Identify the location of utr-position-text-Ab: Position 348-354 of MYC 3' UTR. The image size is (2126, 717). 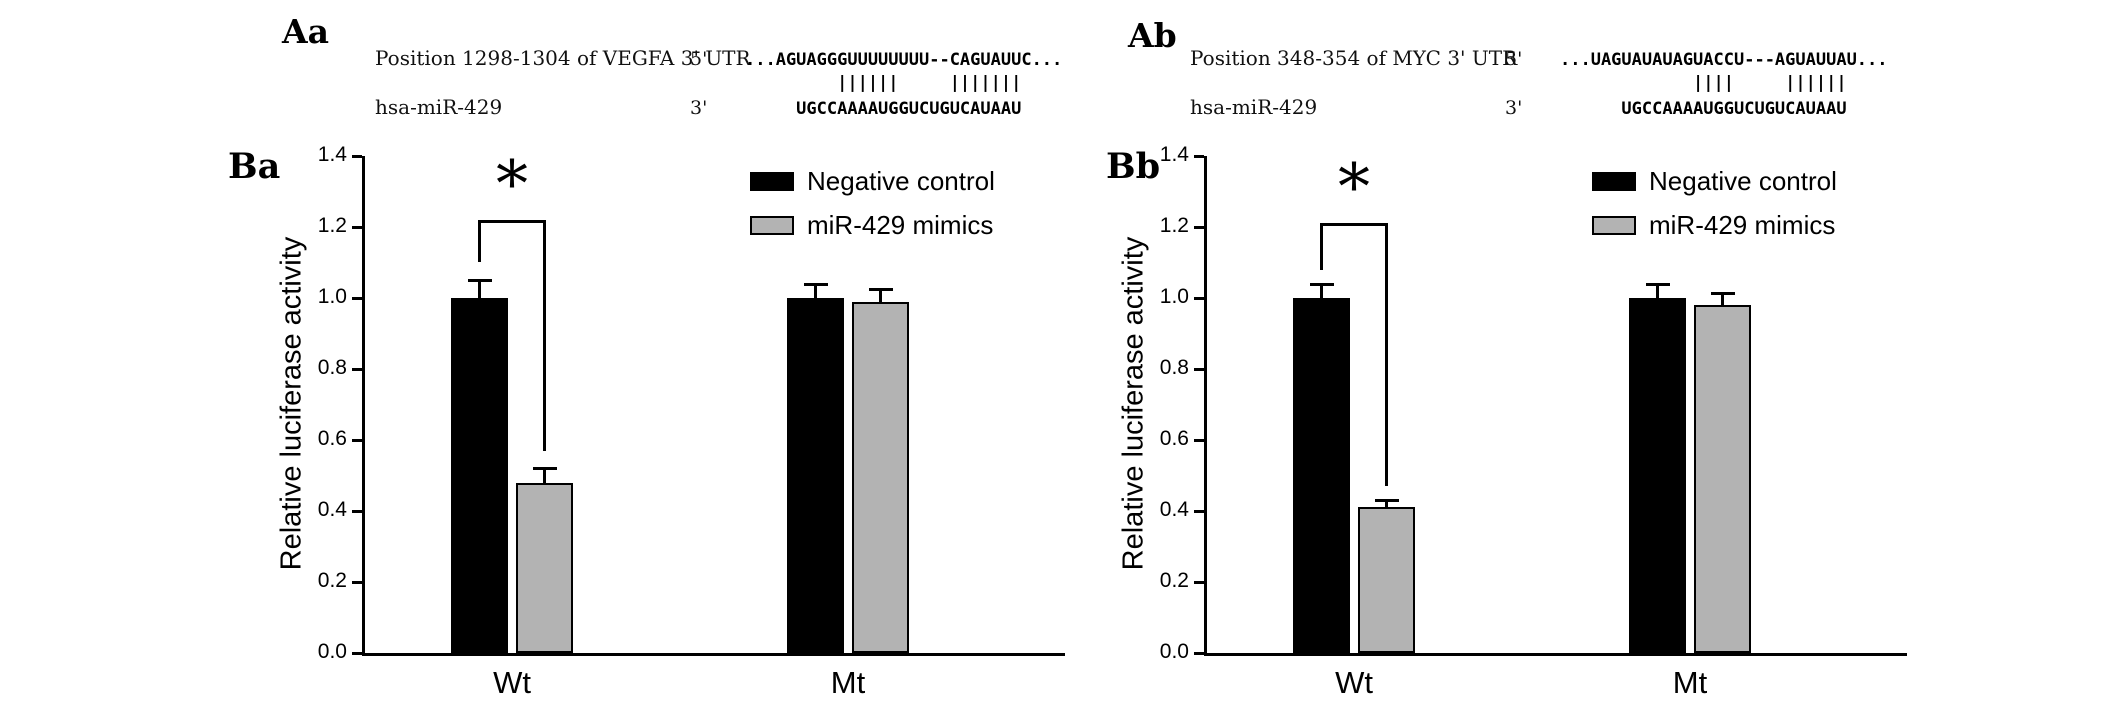
(1354, 58).